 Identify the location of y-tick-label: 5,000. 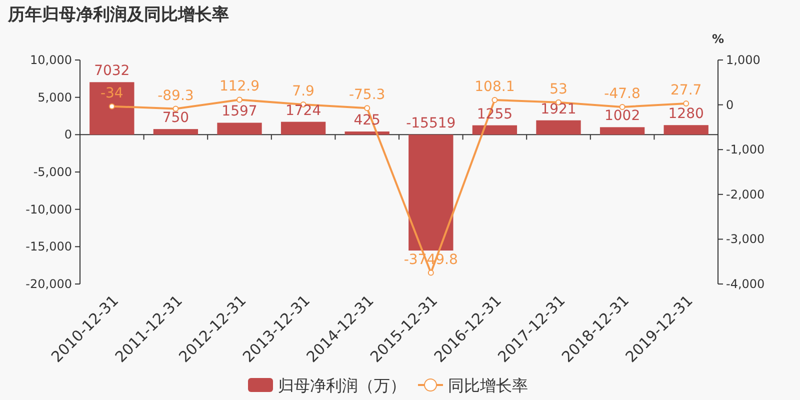
(55, 97).